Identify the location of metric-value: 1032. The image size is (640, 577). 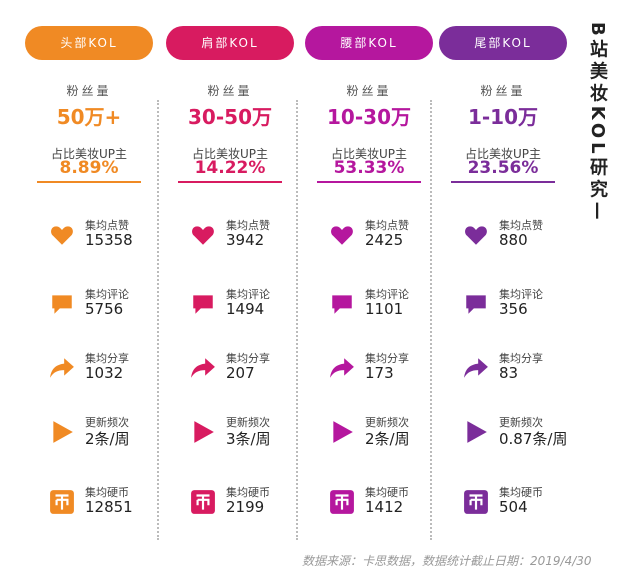
(104, 373).